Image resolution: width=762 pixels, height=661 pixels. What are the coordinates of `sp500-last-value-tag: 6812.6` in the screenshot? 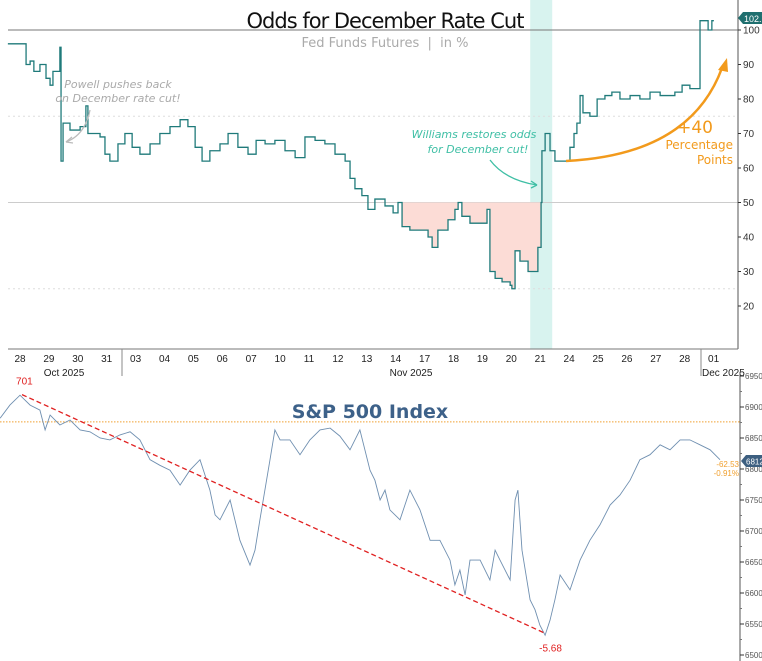 It's located at (751, 461).